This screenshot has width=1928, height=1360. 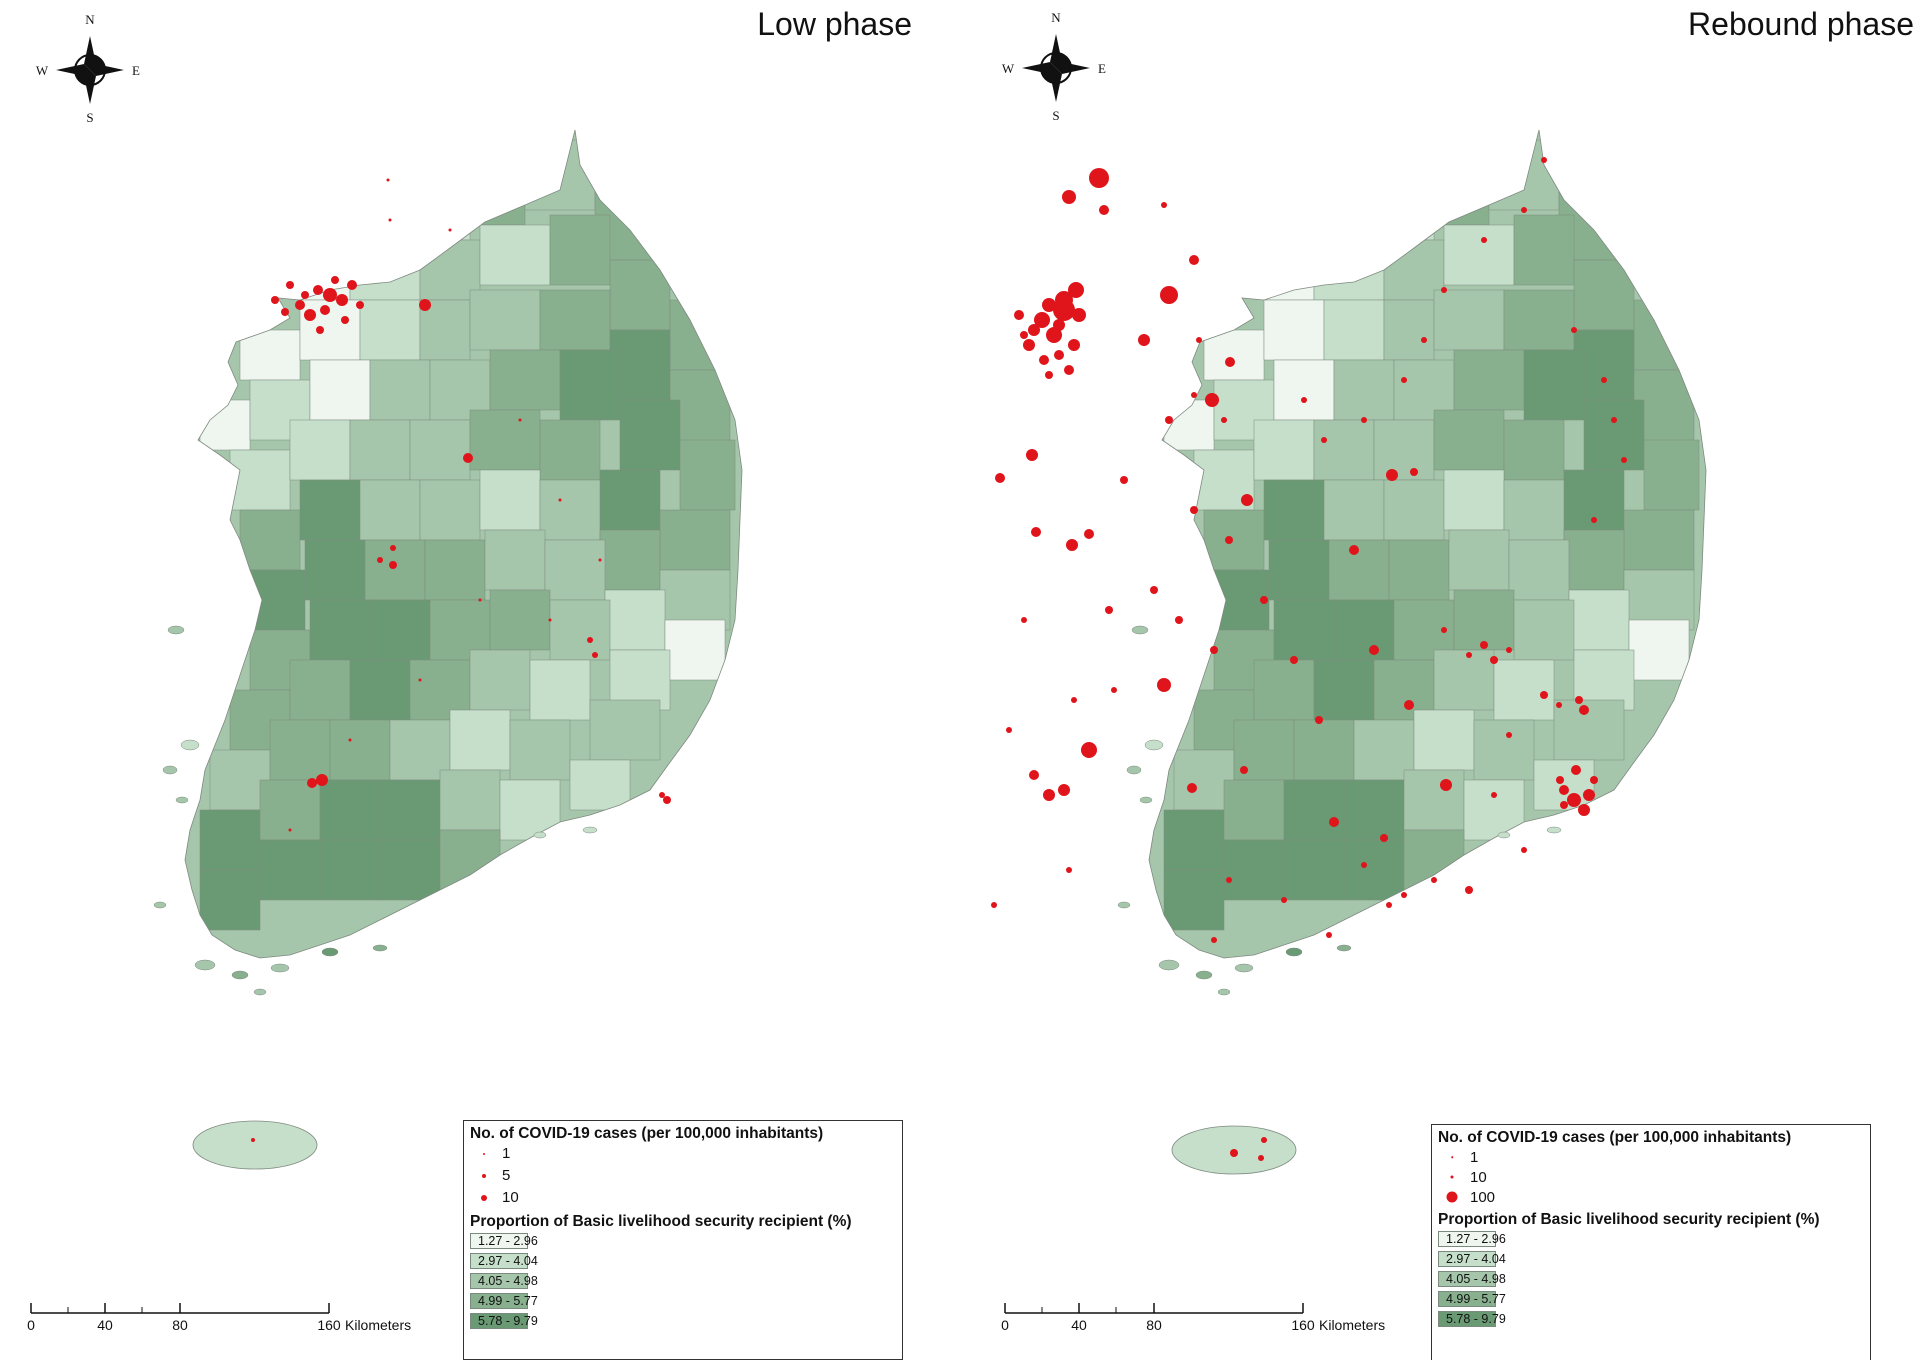 What do you see at coordinates (329, 1325) in the screenshot?
I see `scale-tick-label: 160` at bounding box center [329, 1325].